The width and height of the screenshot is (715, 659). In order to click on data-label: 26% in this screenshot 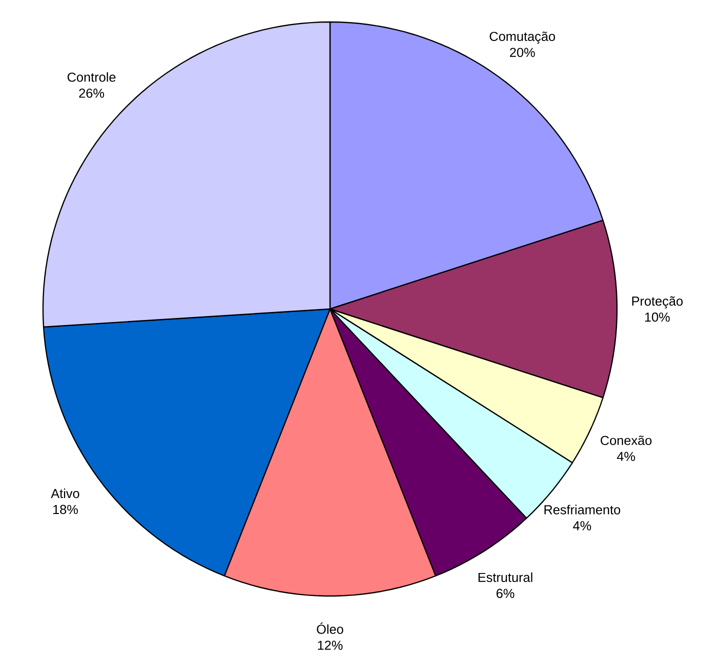, I will do `click(91, 93)`.